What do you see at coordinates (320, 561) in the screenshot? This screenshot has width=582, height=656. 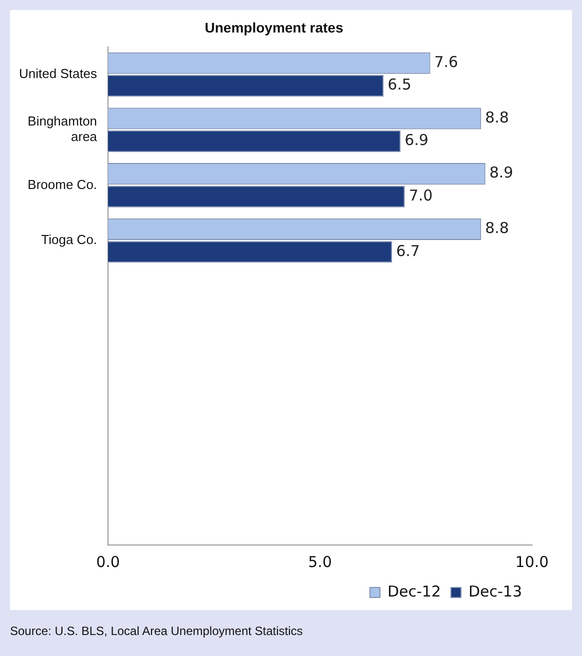 I see `x-tick-label: 5.0` at bounding box center [320, 561].